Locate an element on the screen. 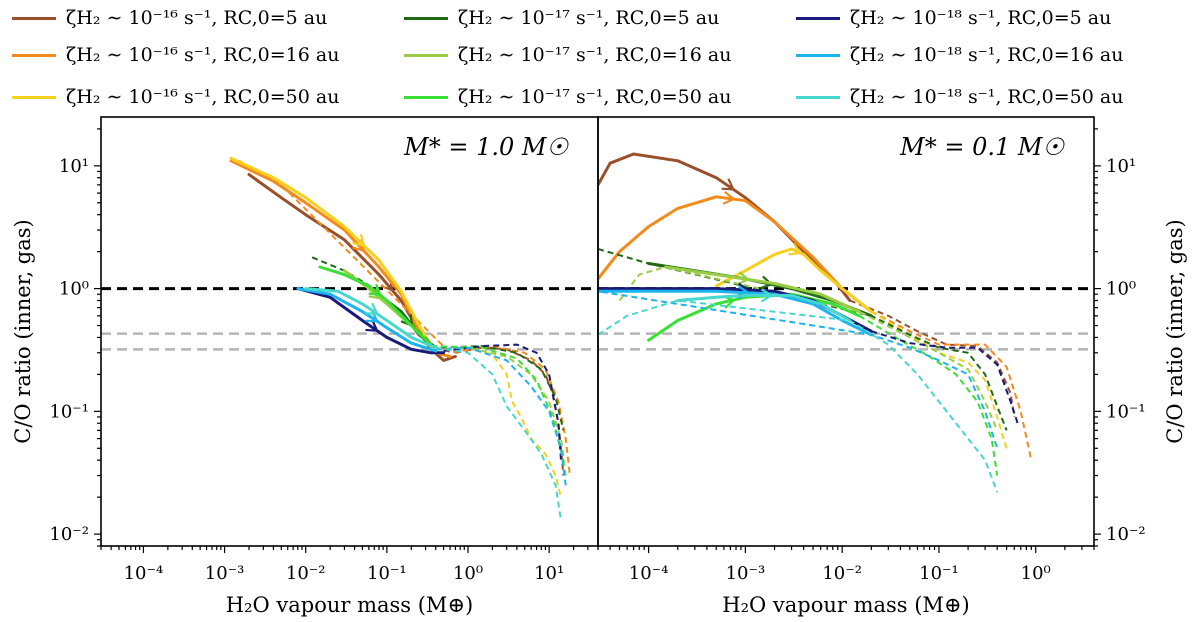 This screenshot has width=1200, height=622. legend-item: ζH₂ ∼ 10⁻¹⁷ s⁻¹, RC,0=5 au is located at coordinates (561, 18).